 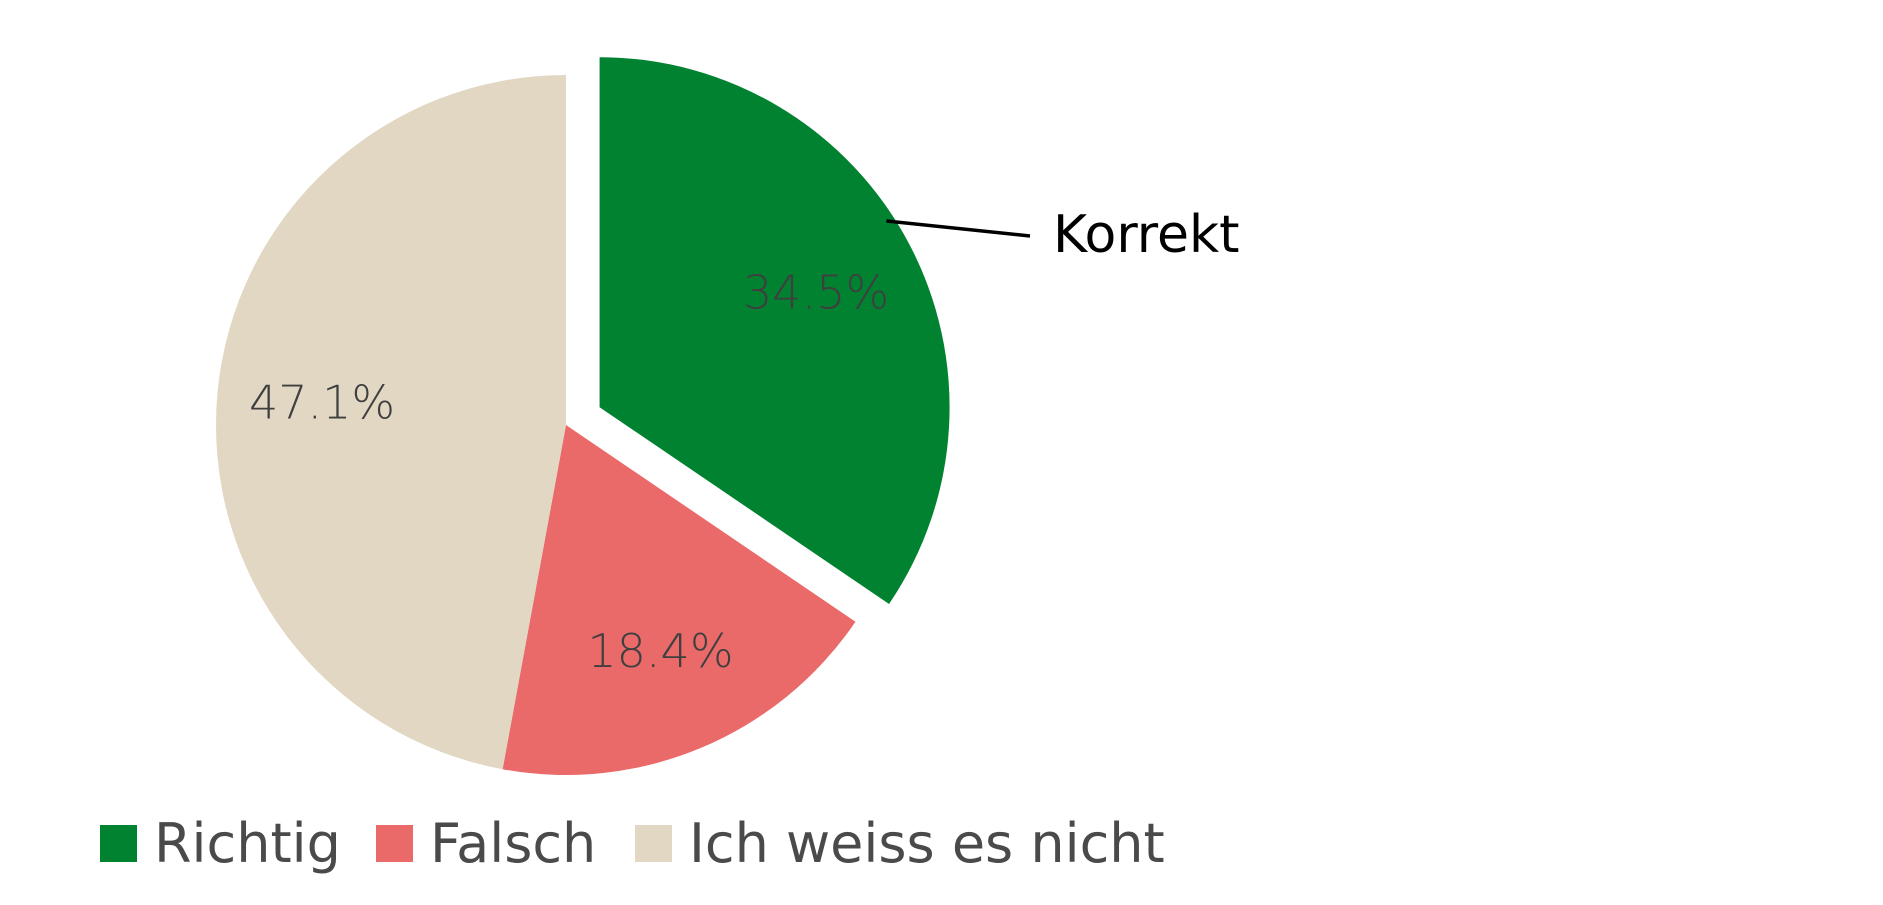 I want to click on legend-item-falsch: Falsch, so click(x=486, y=843).